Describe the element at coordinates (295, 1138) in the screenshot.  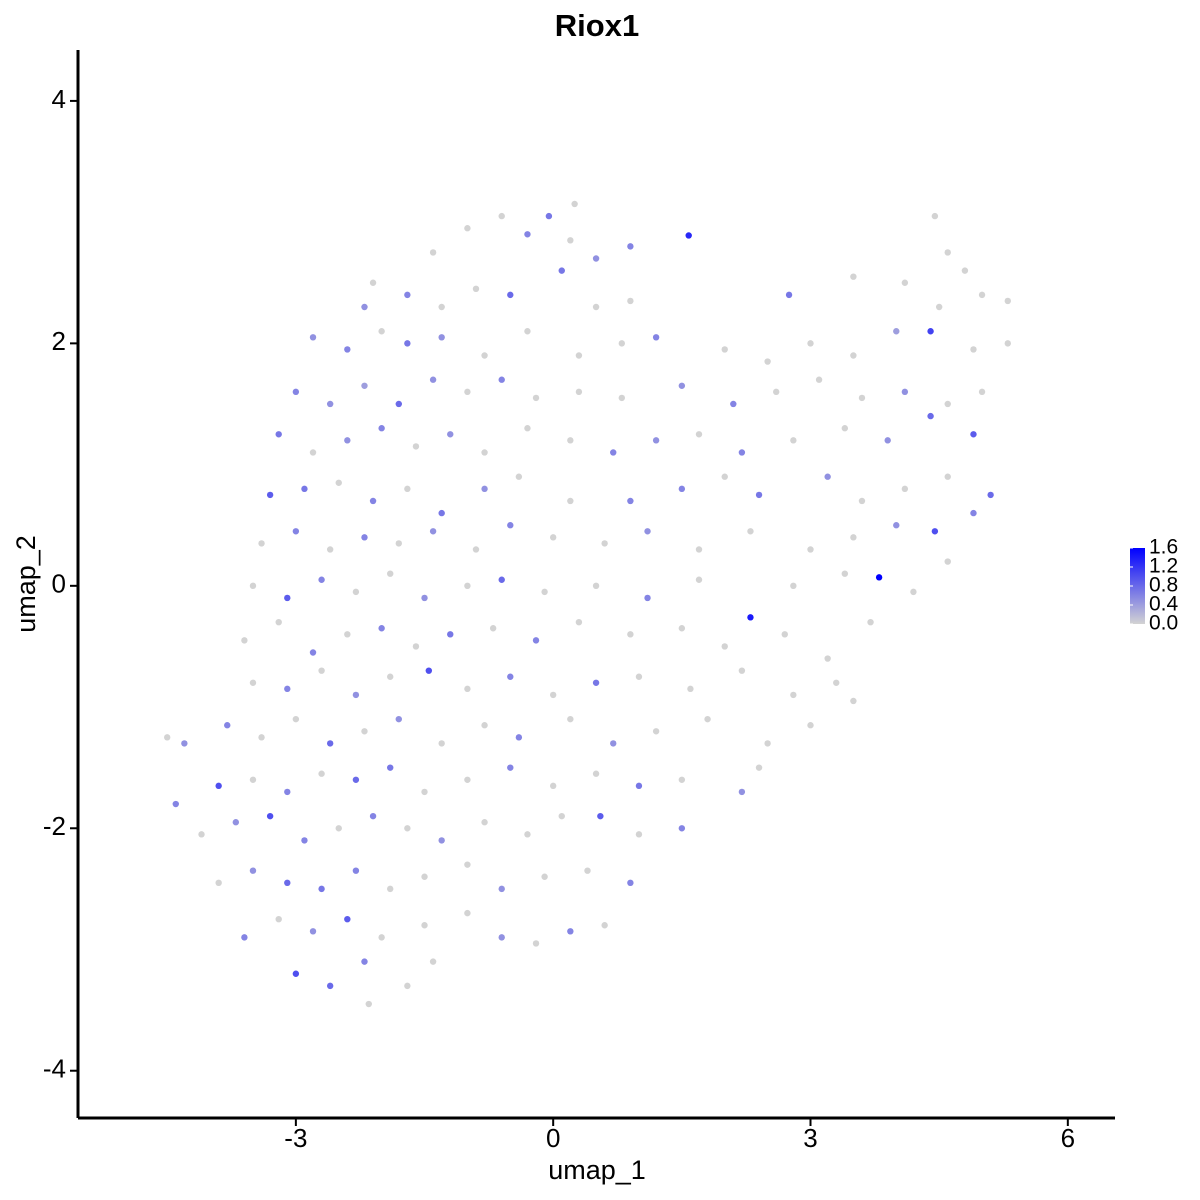
I see `x-tick-label: -3` at that location.